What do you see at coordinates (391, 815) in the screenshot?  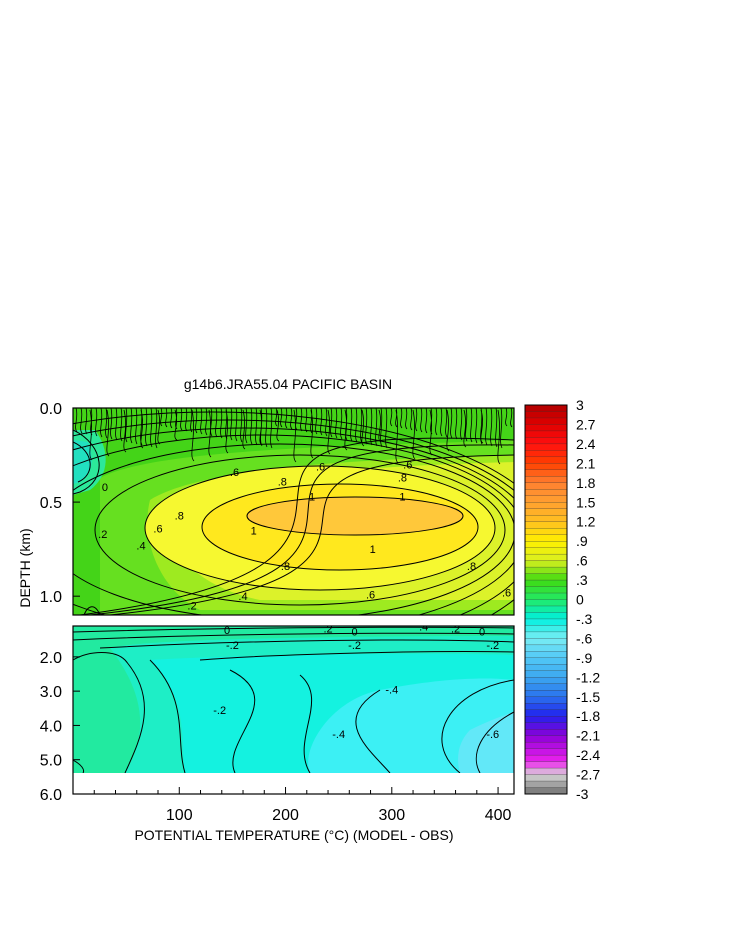 I see `x-tick-label: 300` at bounding box center [391, 815].